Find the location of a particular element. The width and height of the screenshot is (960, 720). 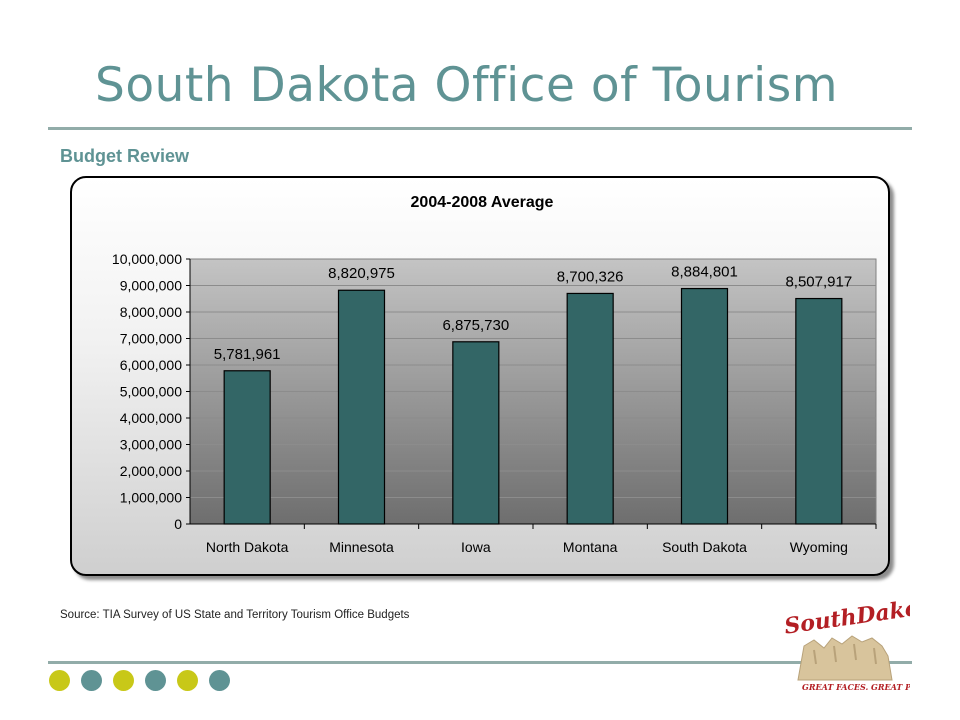

x-tick-label: North Dakota is located at coordinates (247, 547).